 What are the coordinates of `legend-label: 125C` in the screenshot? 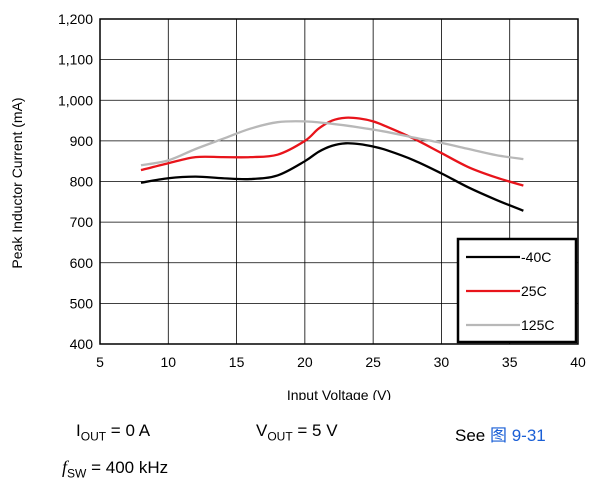 It's located at (537, 325).